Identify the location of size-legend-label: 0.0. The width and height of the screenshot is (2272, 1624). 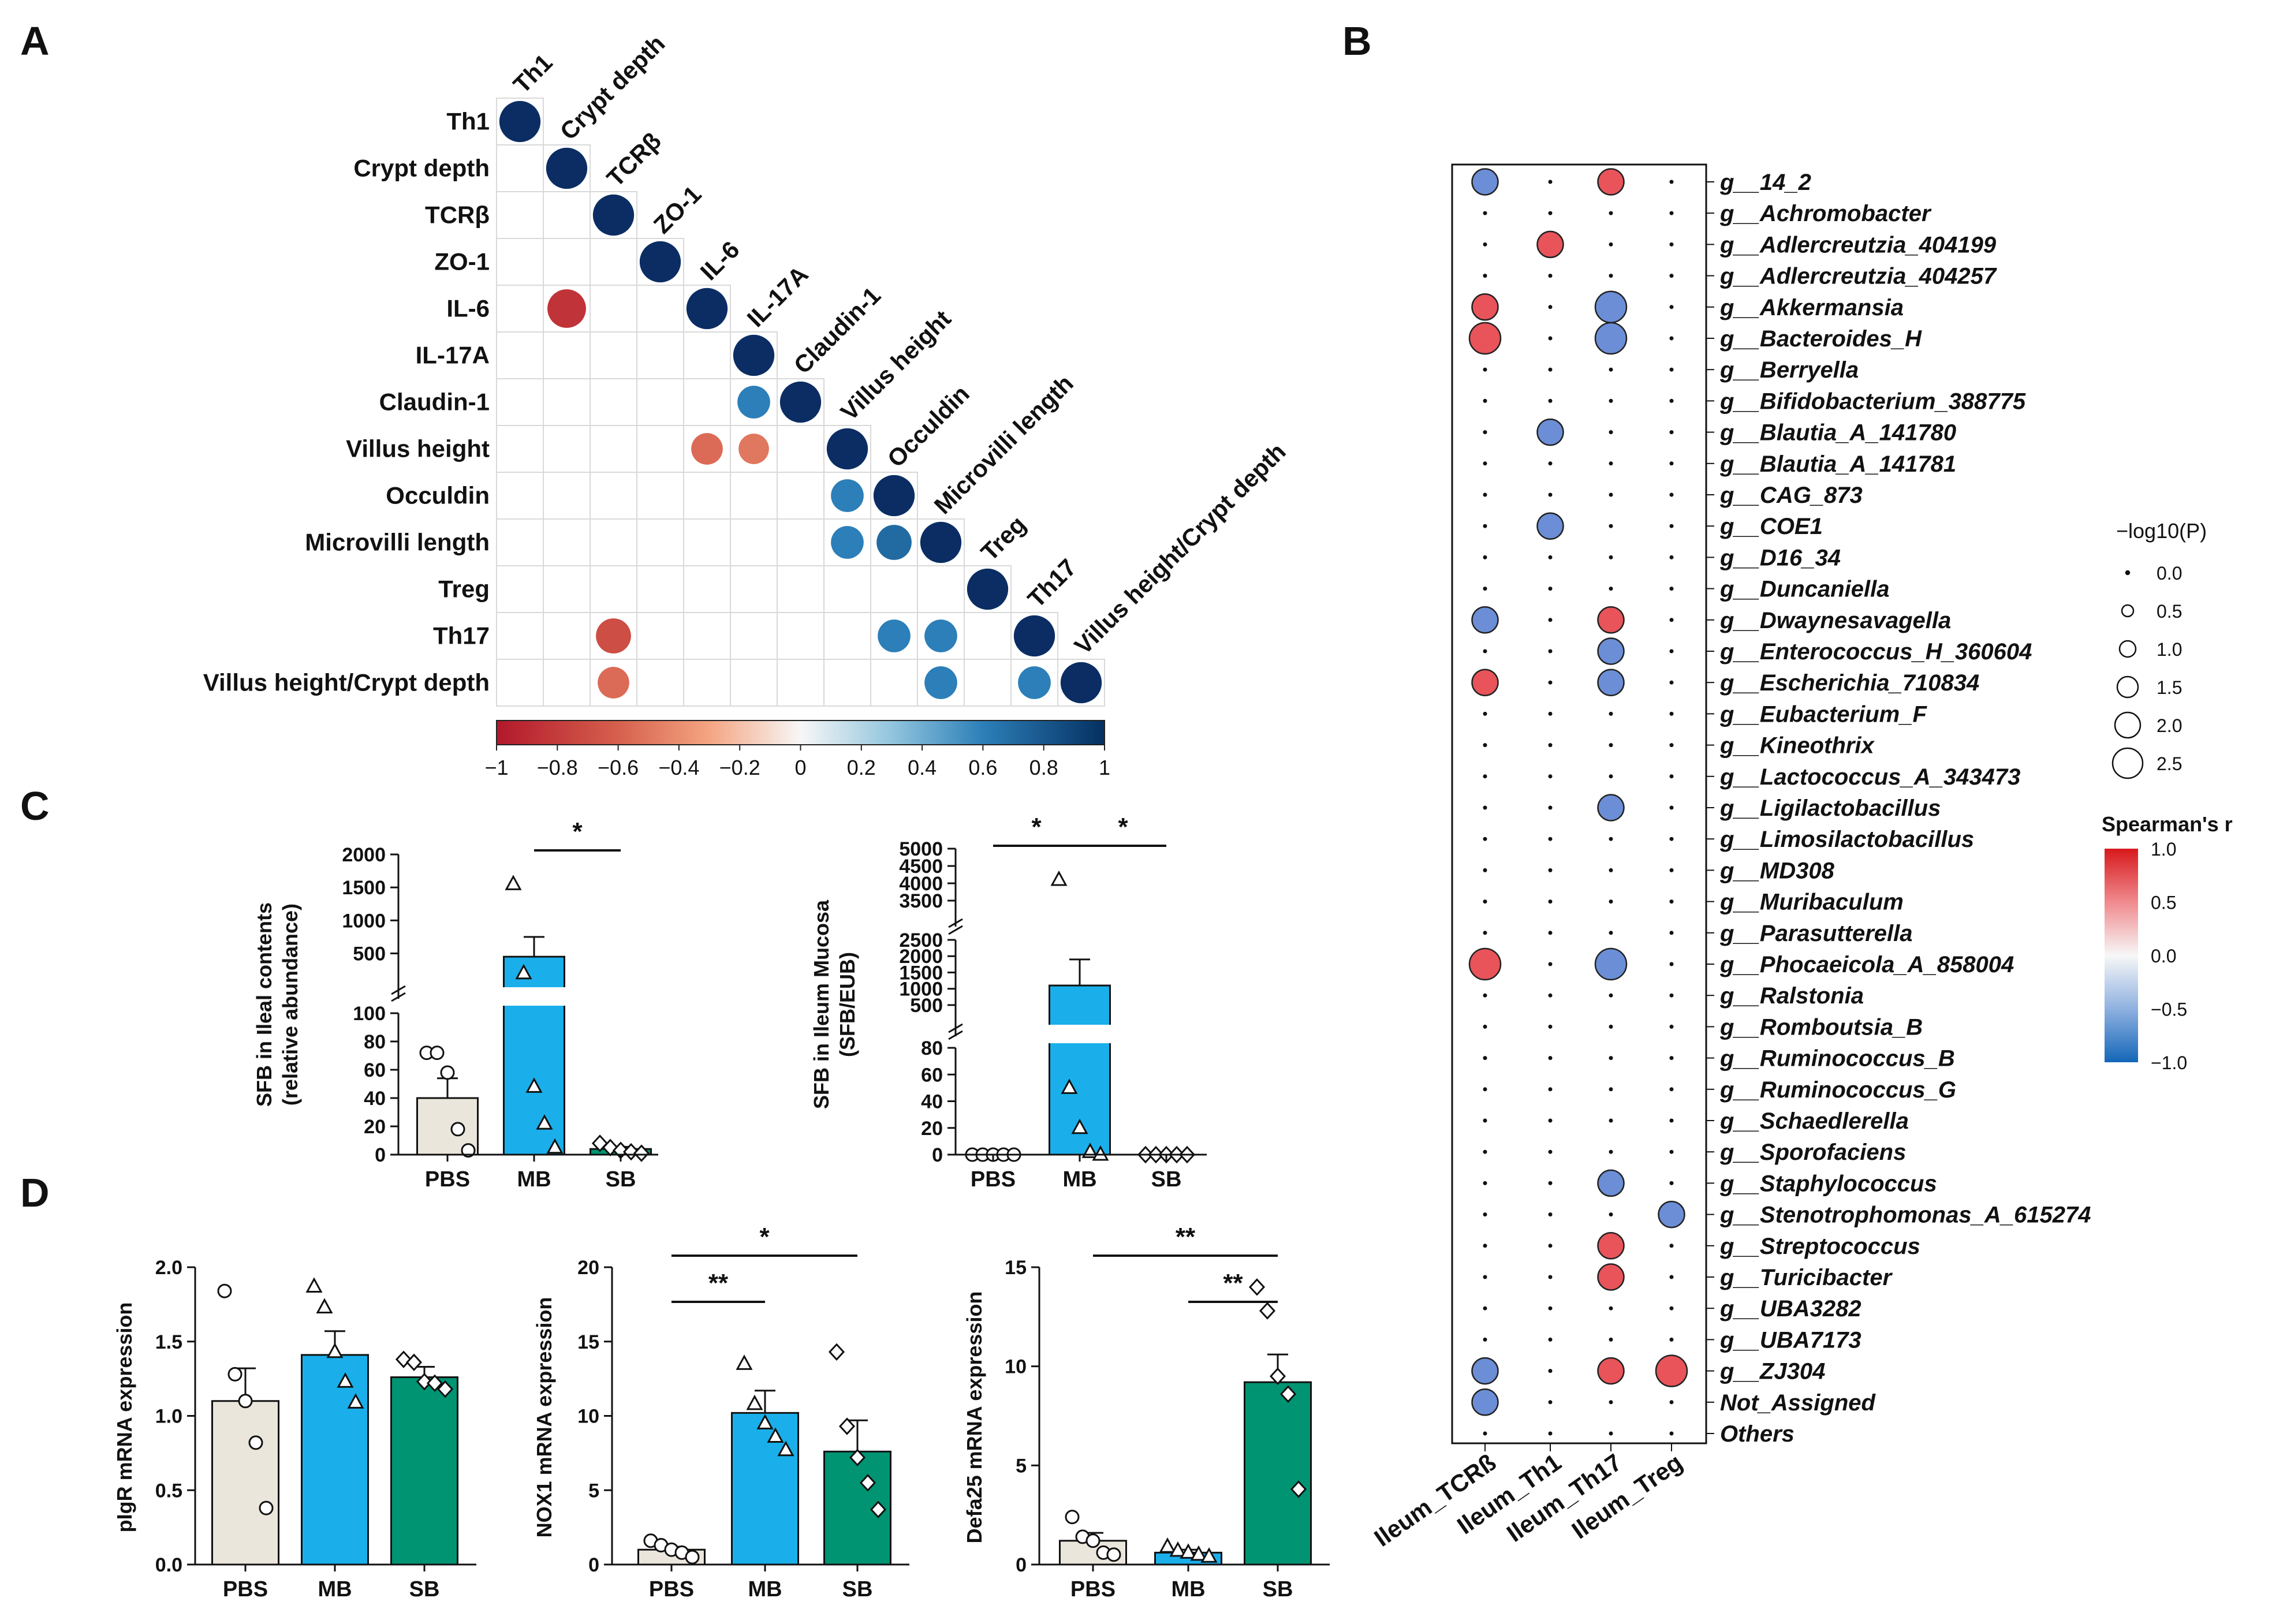
(2169, 573).